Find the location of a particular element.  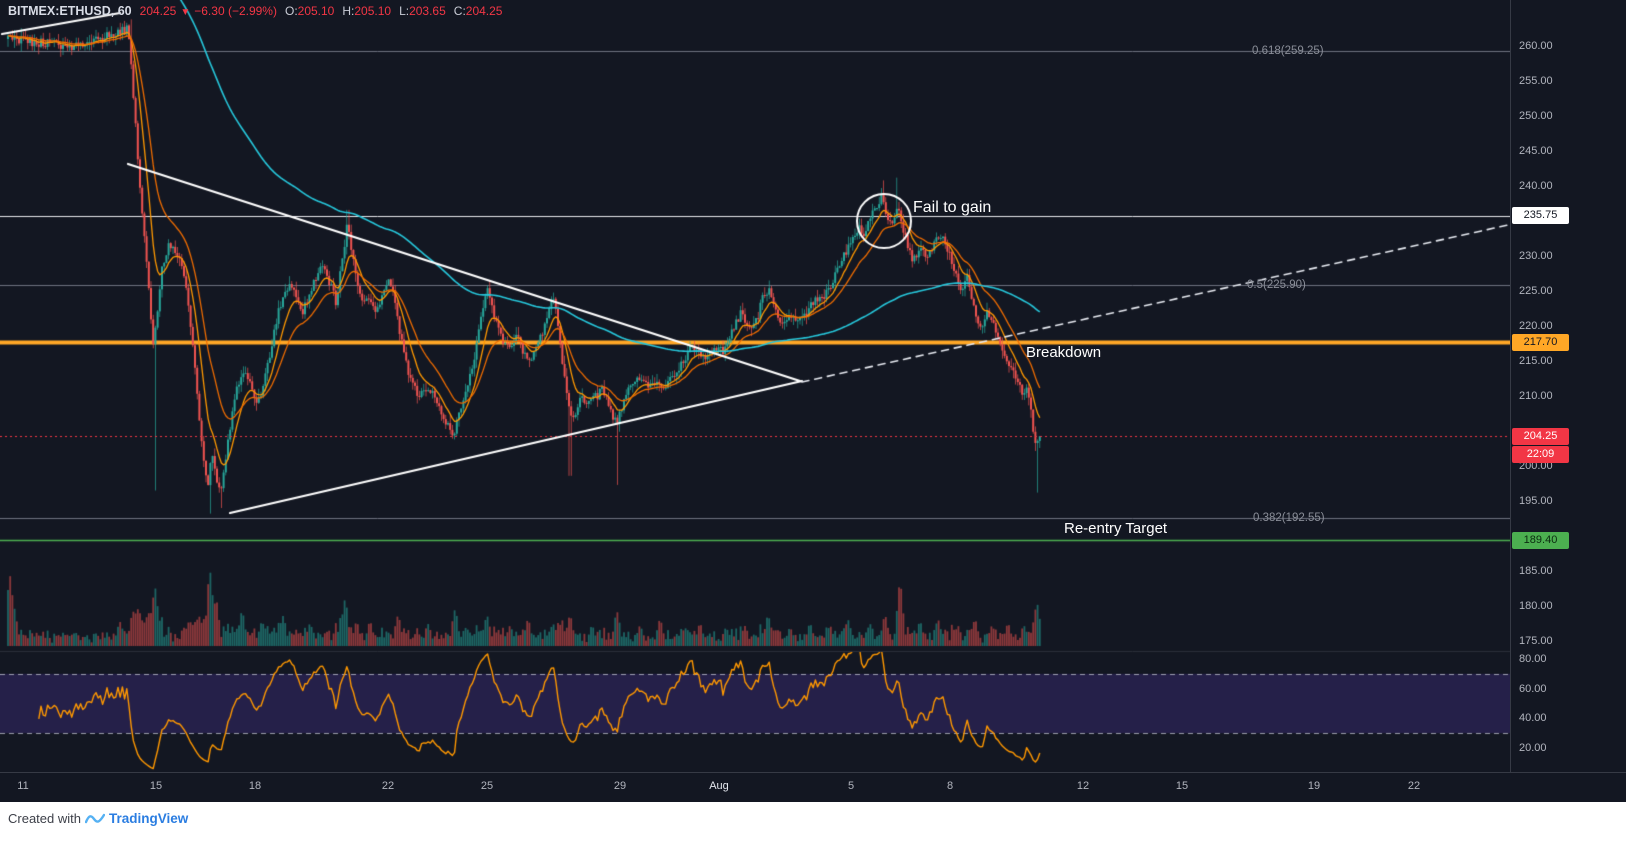

rsi-axis-tick: 40.00 is located at coordinates (1533, 718).